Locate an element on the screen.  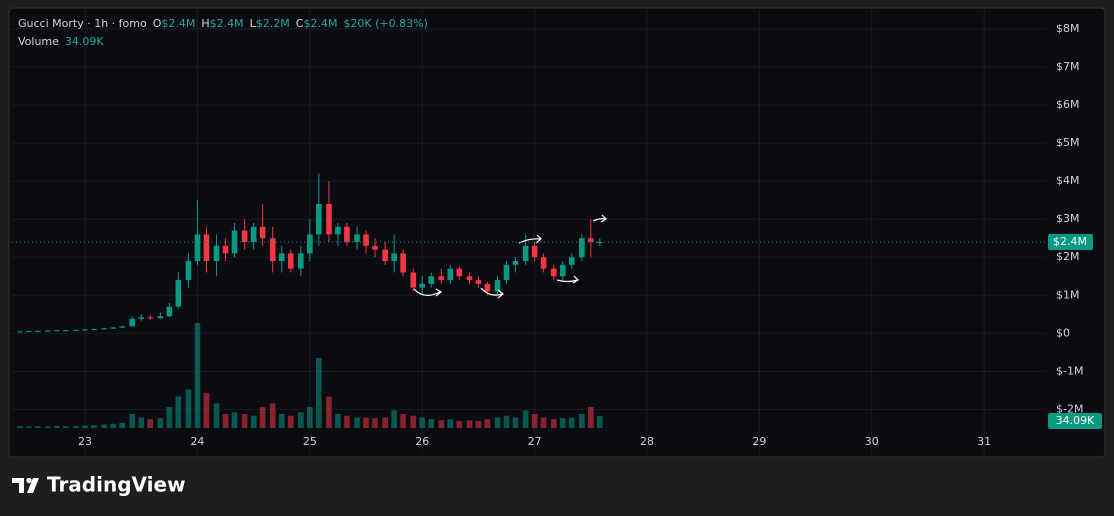
volume-badge-label: 34.09K is located at coordinates (1075, 420).